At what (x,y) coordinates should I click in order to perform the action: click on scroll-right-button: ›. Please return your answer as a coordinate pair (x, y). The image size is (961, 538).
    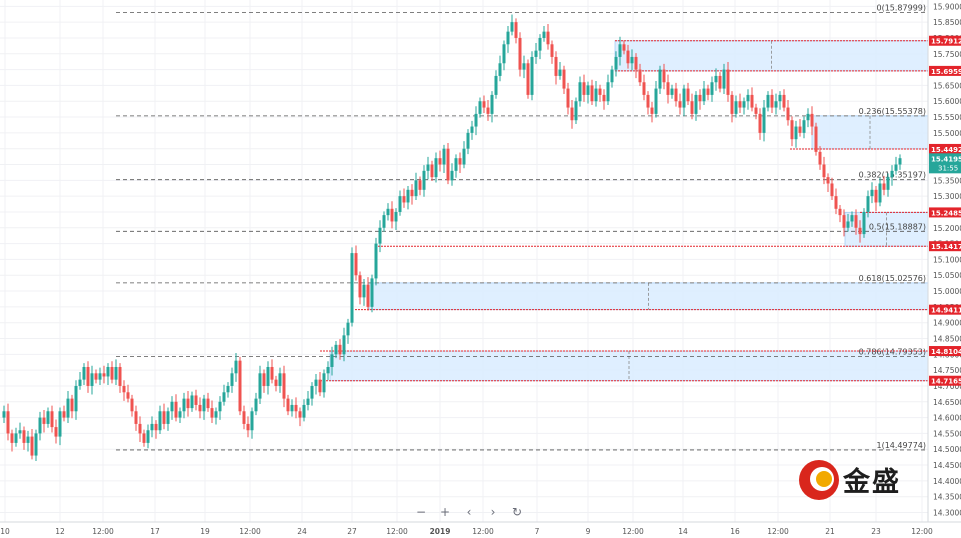
    Looking at the image, I should click on (493, 512).